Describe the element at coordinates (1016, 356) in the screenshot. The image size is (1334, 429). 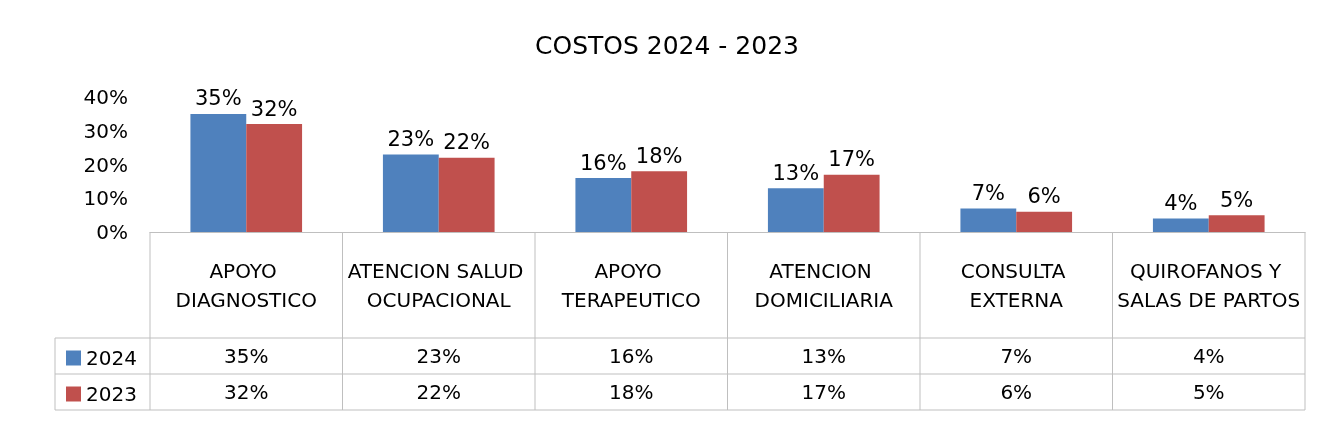
I see `data-label: 7%` at that location.